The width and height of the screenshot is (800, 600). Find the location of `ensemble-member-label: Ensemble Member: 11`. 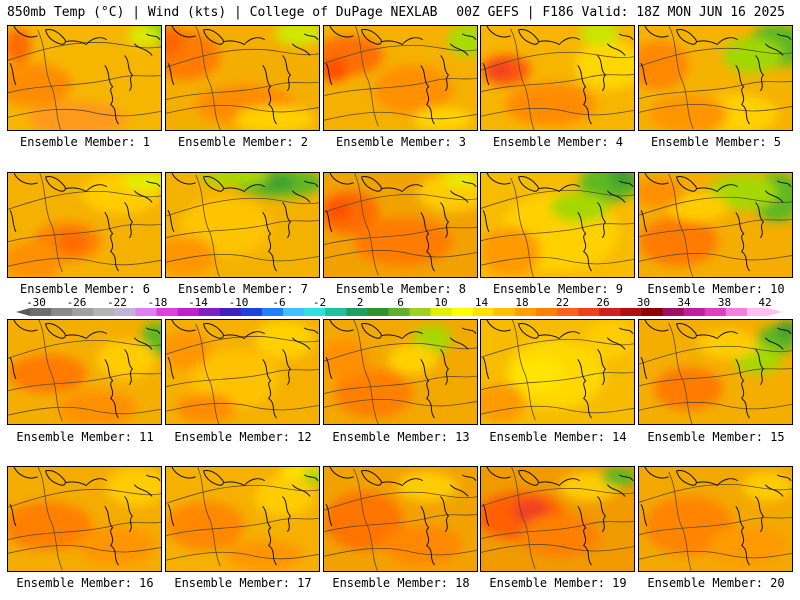

ensemble-member-label: Ensemble Member: 11 is located at coordinates (85, 437).